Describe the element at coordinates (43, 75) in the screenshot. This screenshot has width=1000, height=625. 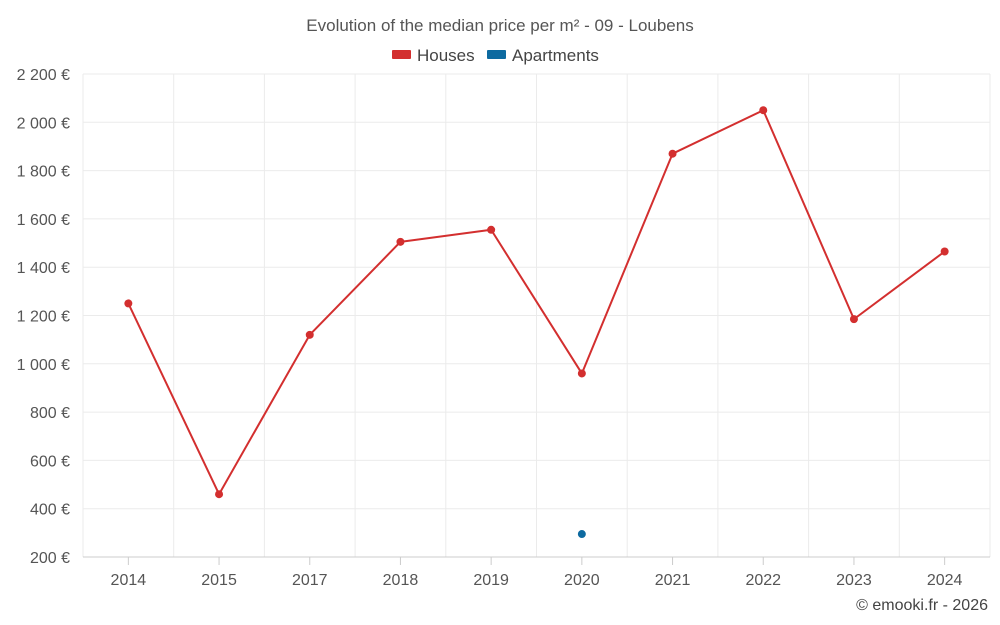
I see `y-tick-label: 2 200 €` at that location.